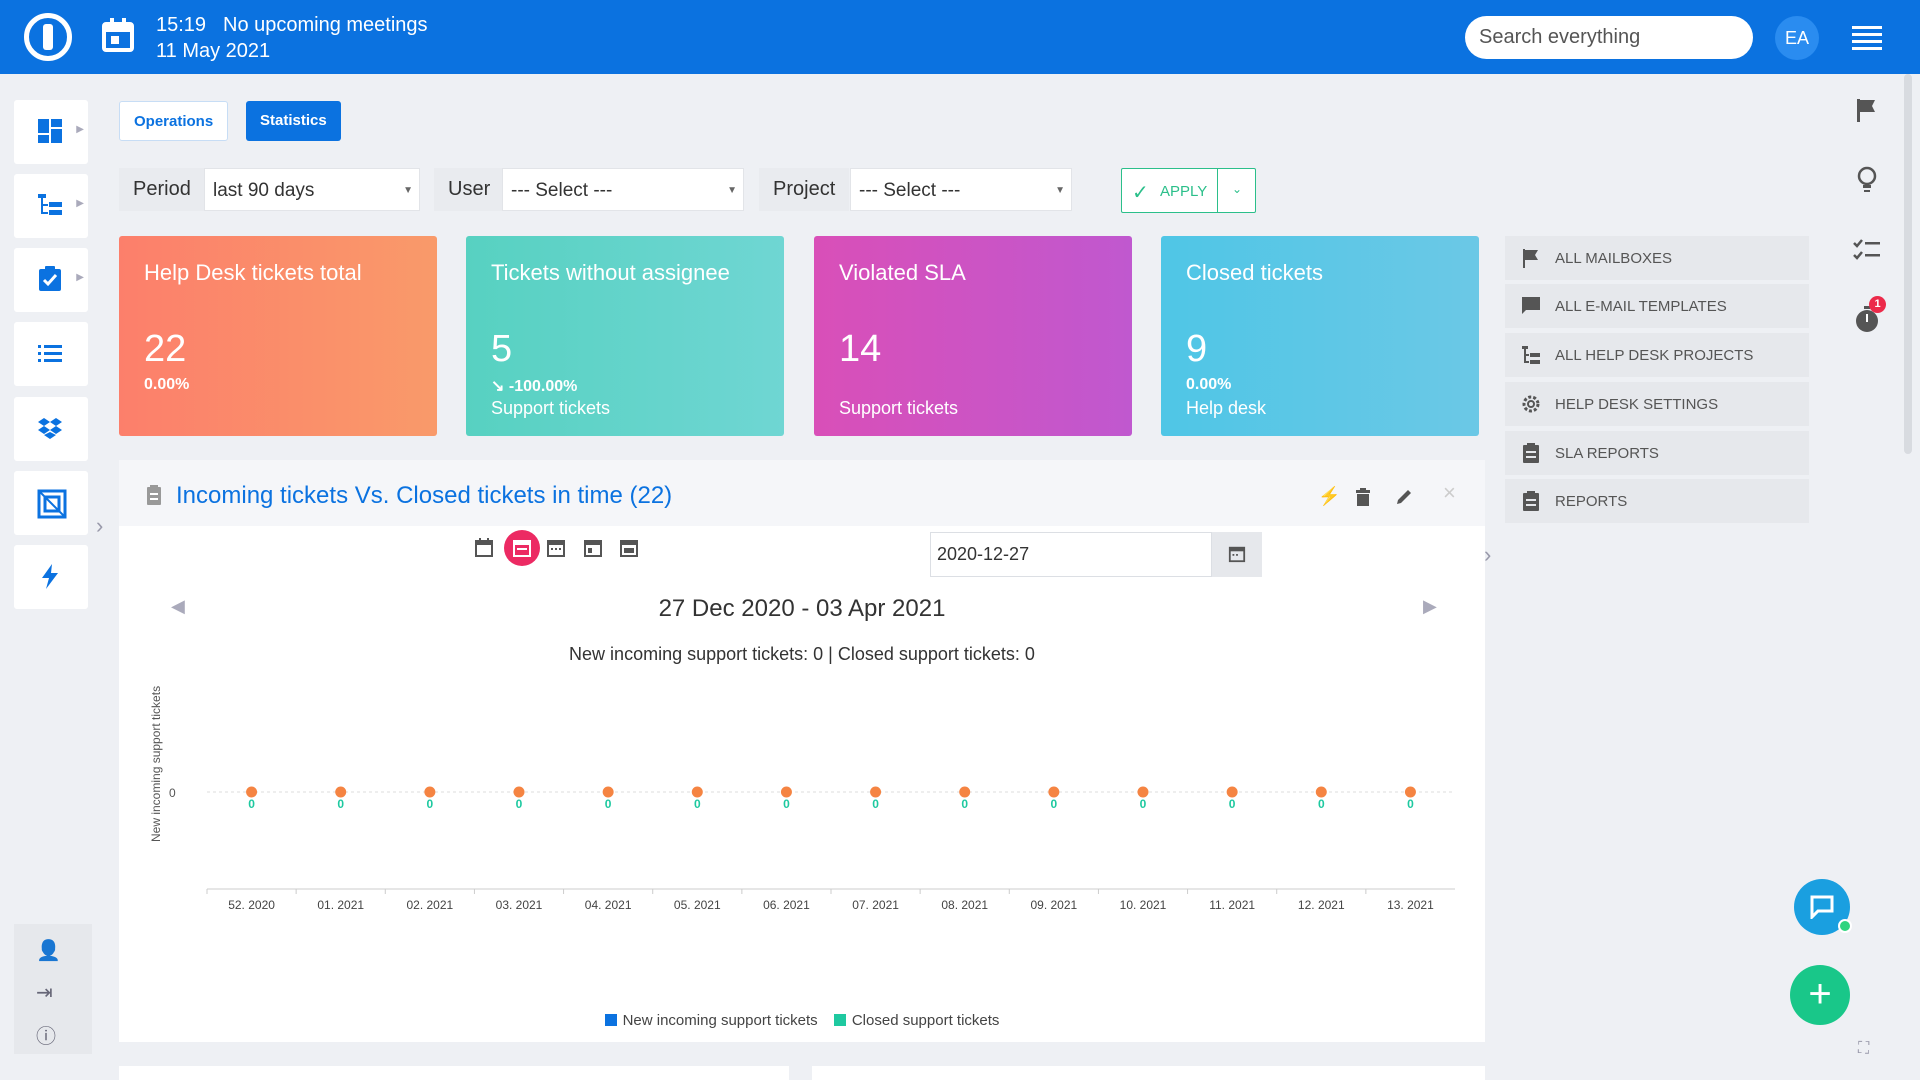 This screenshot has height=1080, width=1920. Describe the element at coordinates (174, 121) in the screenshot. I see `tab-operations: Operations` at that location.